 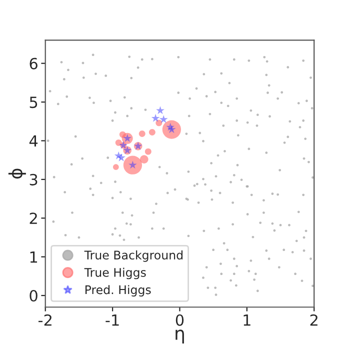 I want to click on legend-label: True Higgs, so click(x=115, y=274).